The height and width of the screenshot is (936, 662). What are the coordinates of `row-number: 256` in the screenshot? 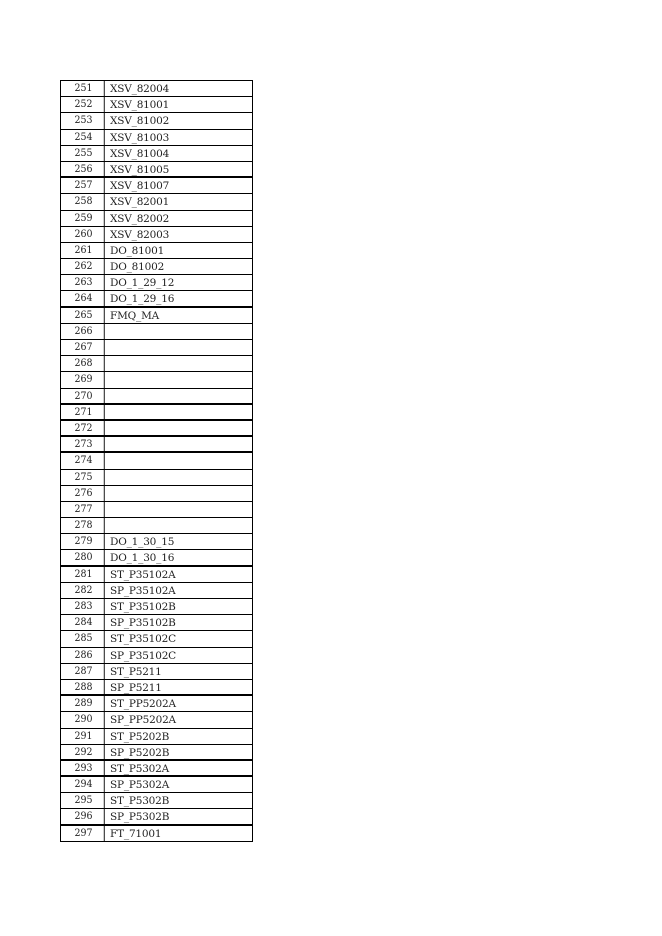 It's located at (84, 169).